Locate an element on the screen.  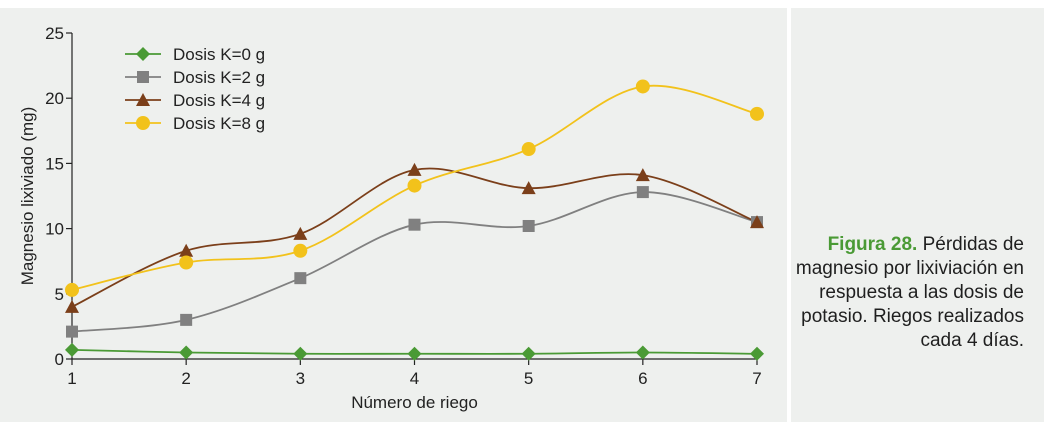
x-tick-label: 1 is located at coordinates (71, 378).